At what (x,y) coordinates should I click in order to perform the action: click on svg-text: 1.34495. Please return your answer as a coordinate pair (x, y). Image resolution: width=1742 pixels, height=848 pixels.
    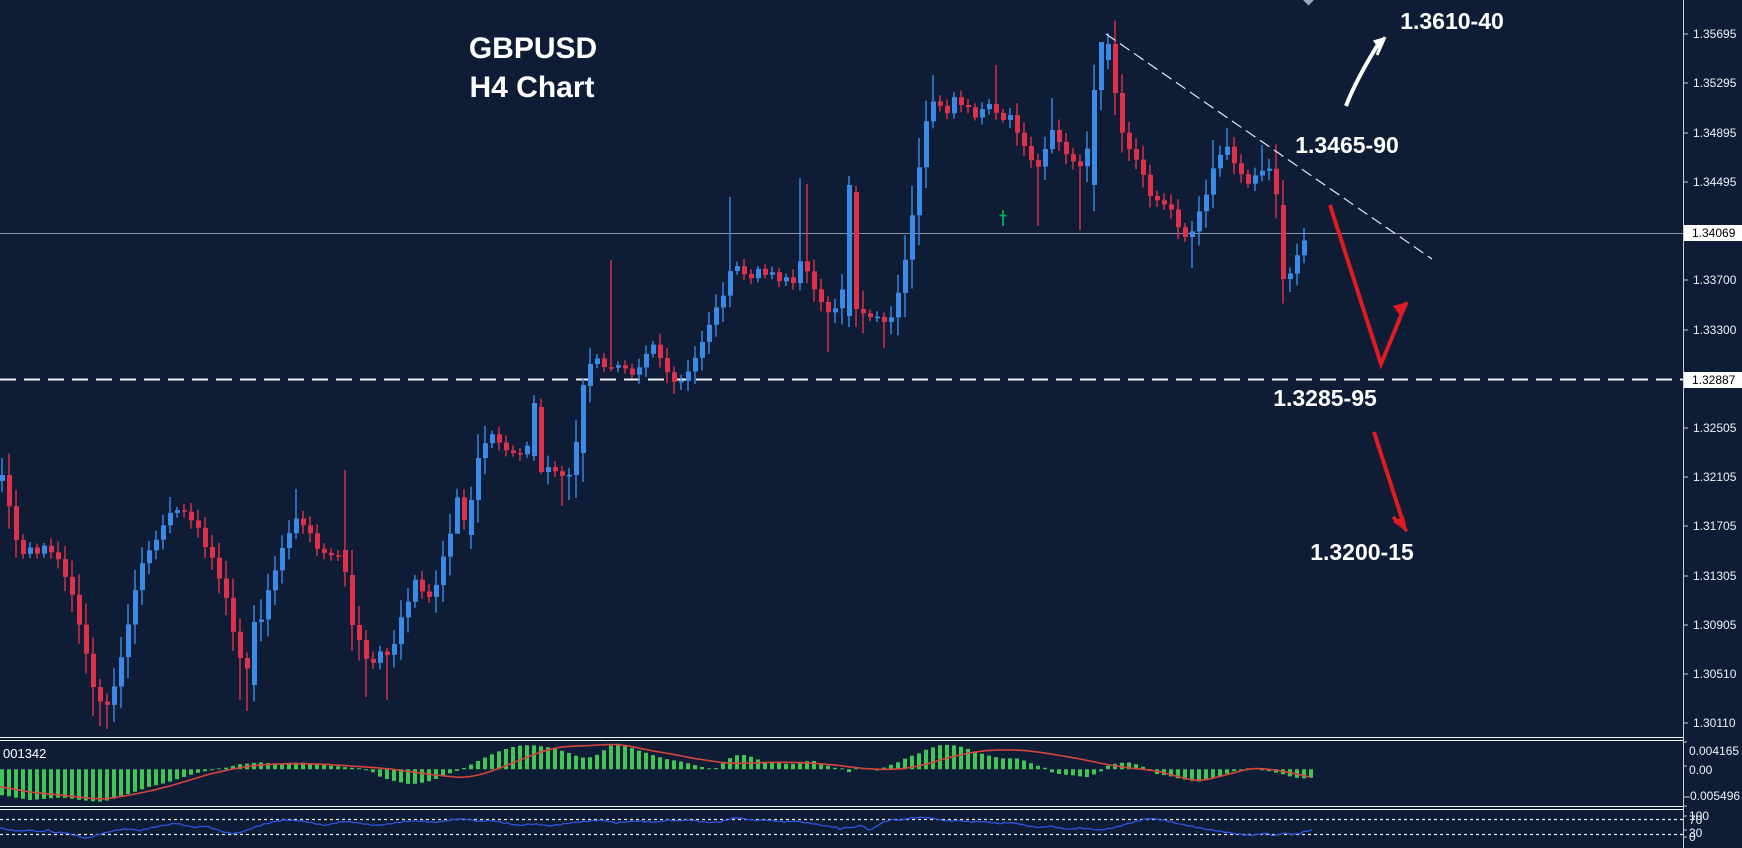
    Looking at the image, I should click on (1715, 182).